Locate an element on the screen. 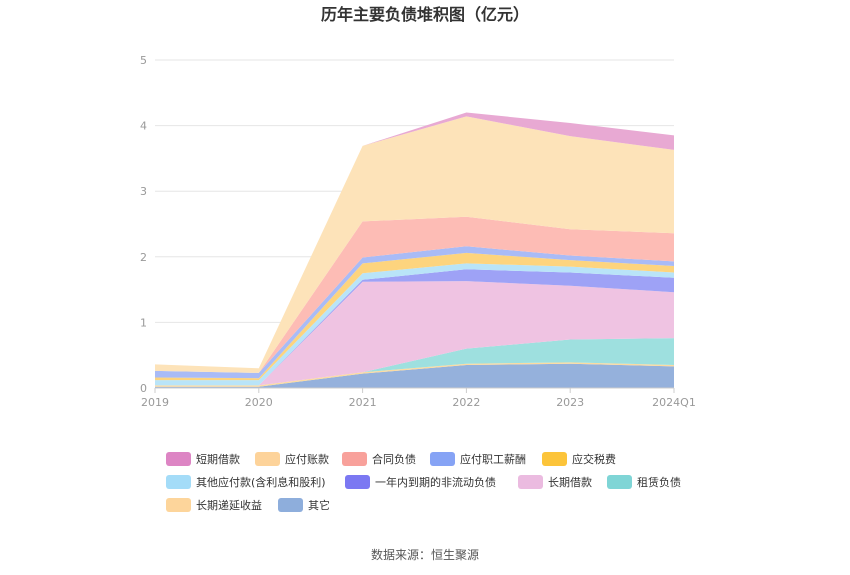 The height and width of the screenshot is (575, 850). legend-label: 其他应付款(含利息和股利) is located at coordinates (261, 482).